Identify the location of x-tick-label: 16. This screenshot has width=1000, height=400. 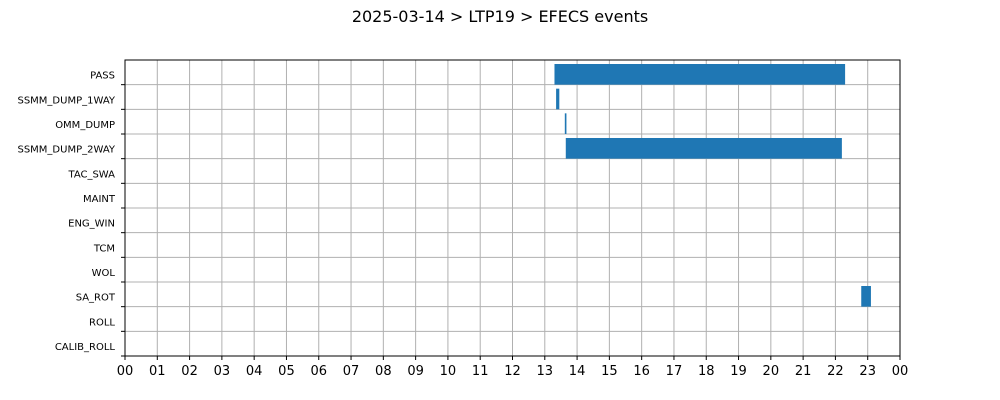
(641, 371).